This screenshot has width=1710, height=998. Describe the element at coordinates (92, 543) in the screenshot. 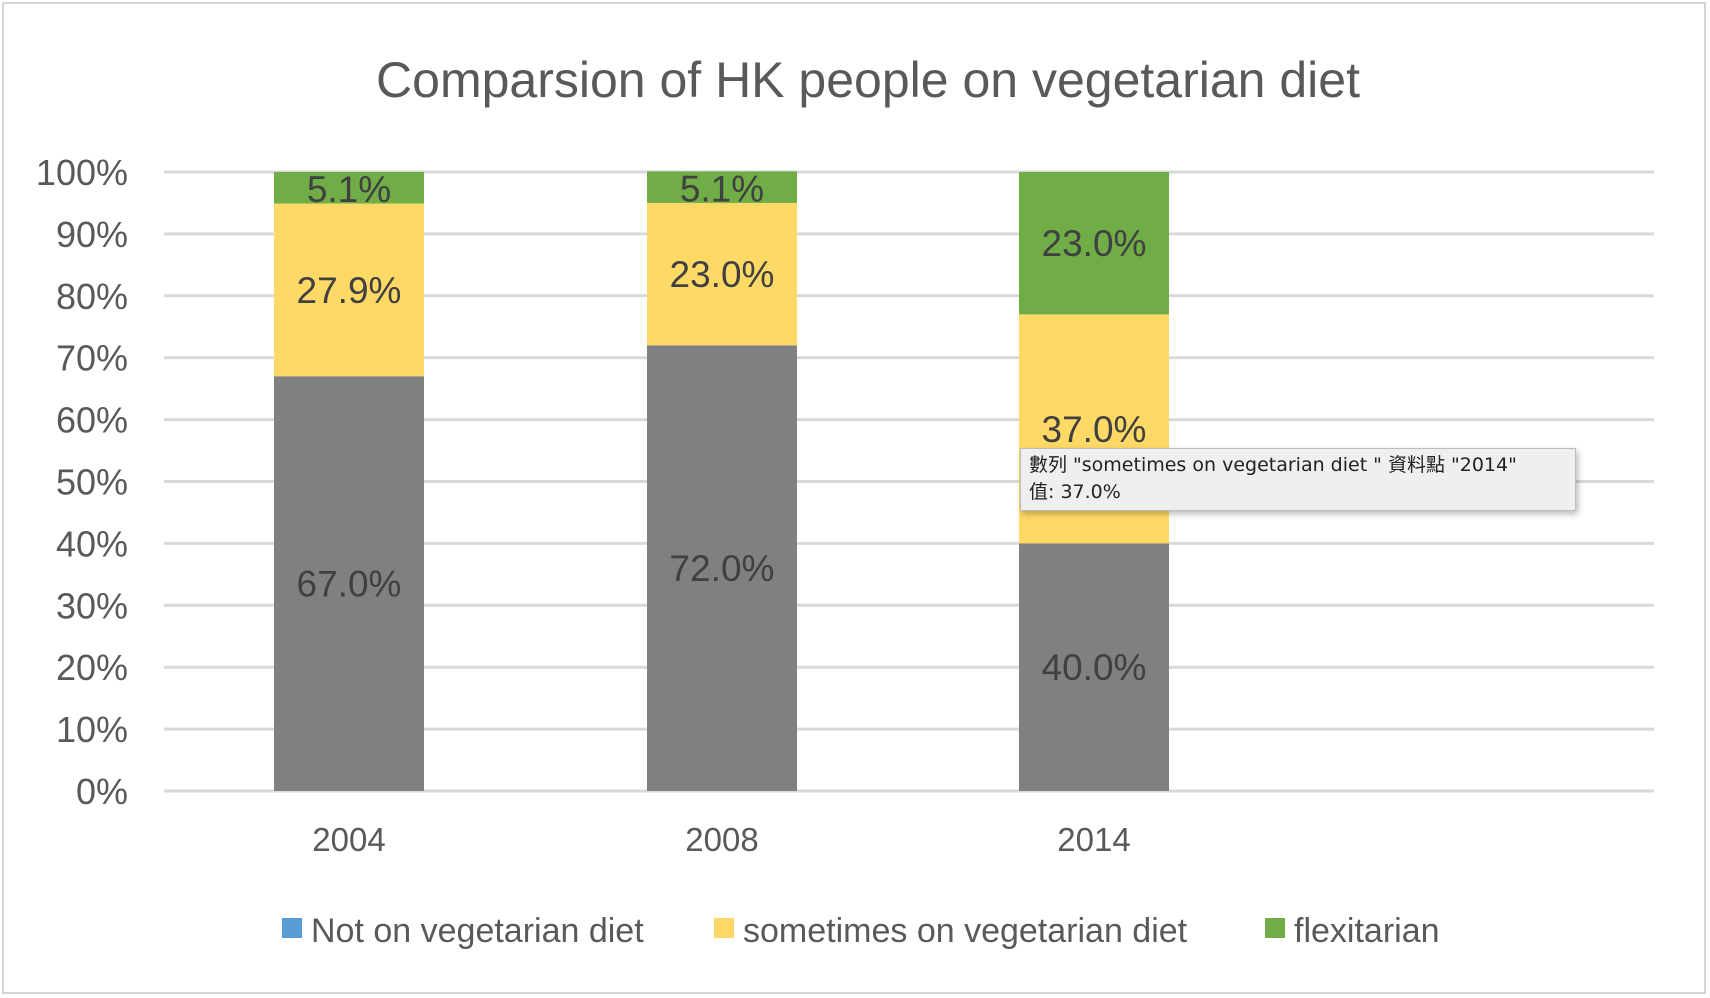

I see `y-tick-label: 40%` at that location.